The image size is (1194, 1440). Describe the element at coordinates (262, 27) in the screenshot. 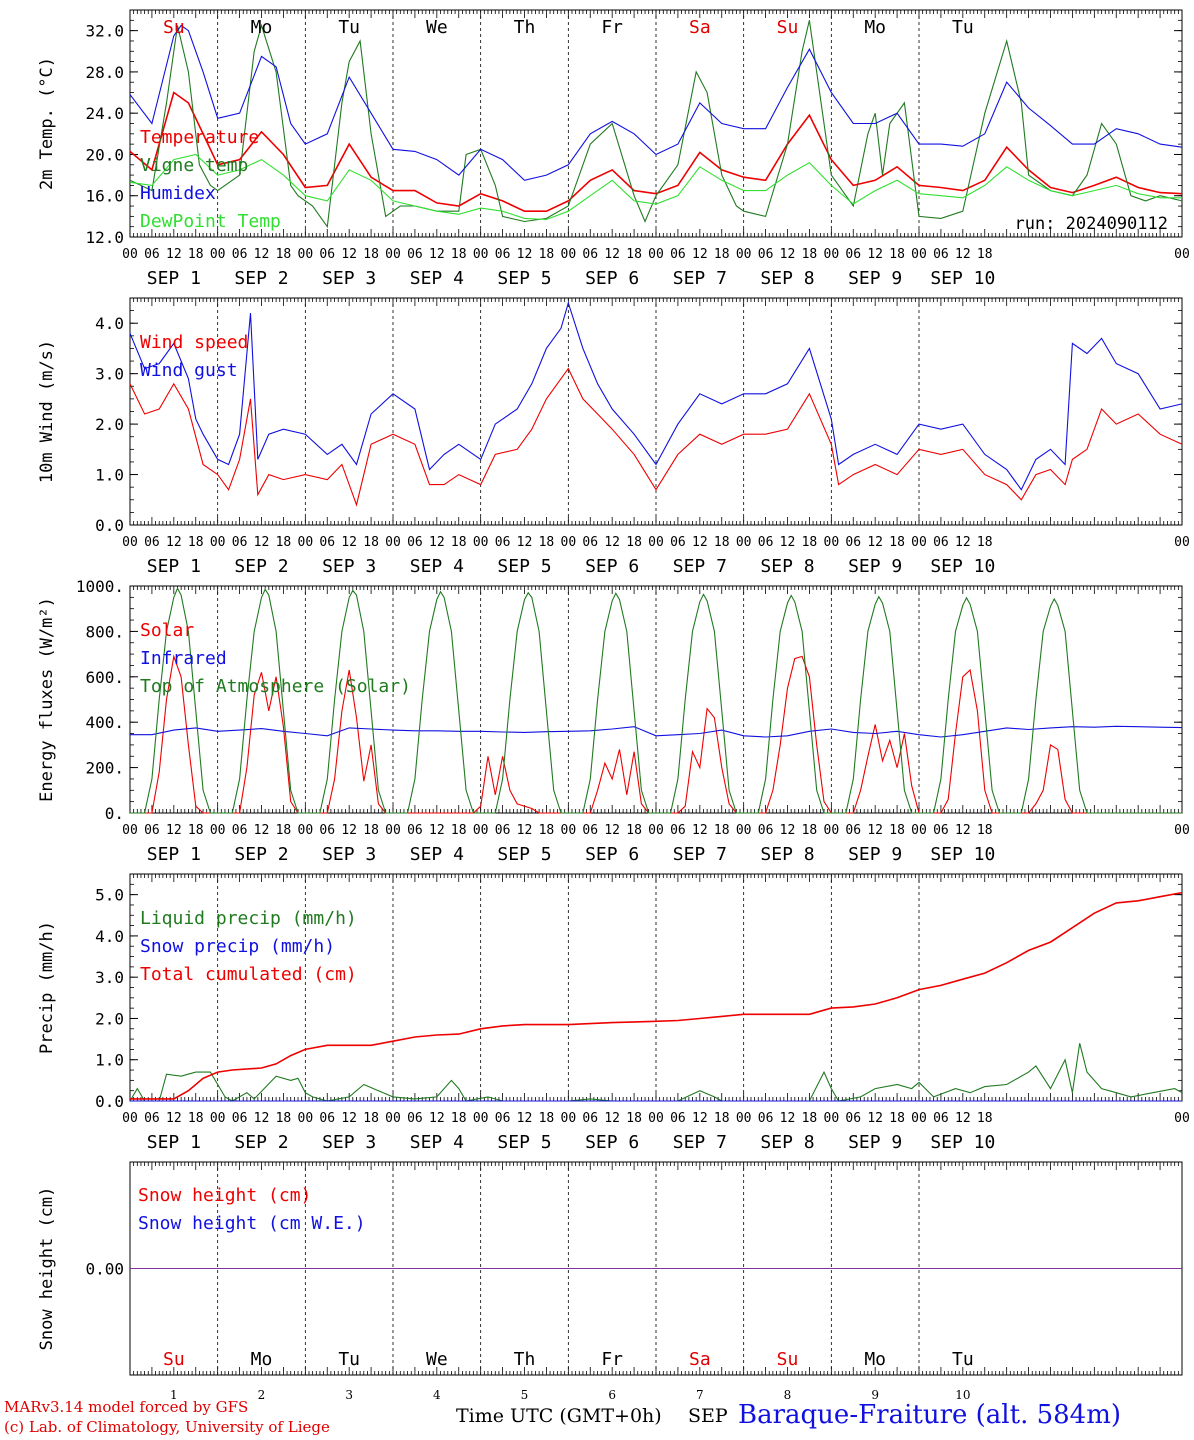

I see `day-name: Mo` at that location.